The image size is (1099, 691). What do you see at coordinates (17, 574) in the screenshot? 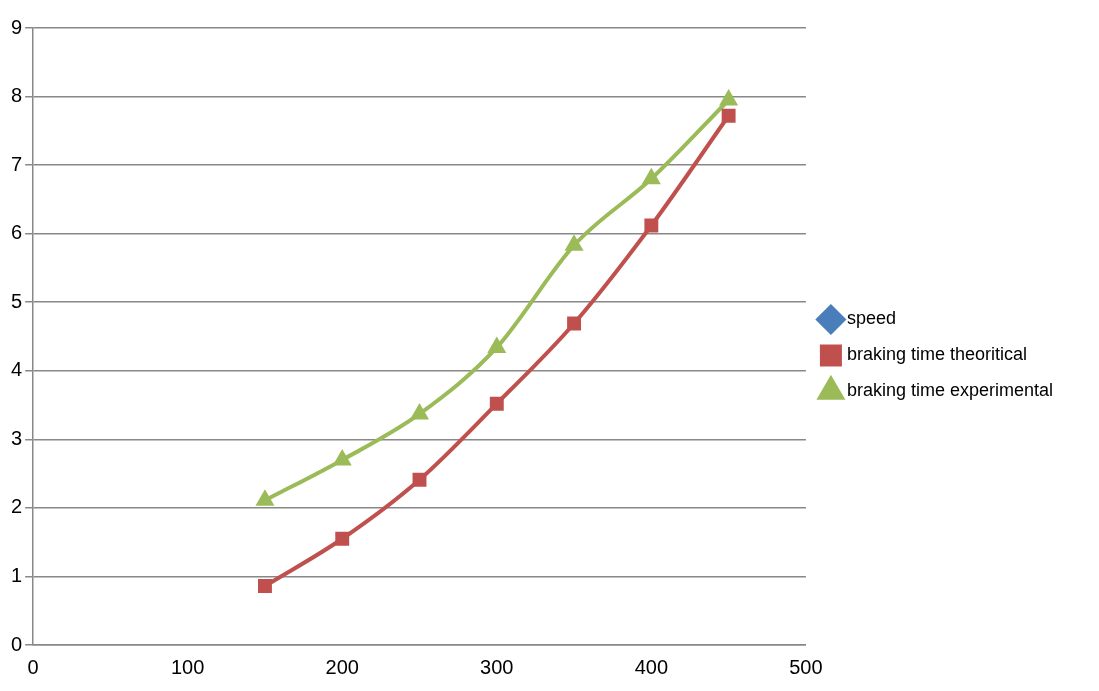
I see `y-tick-label: 1` at bounding box center [17, 574].